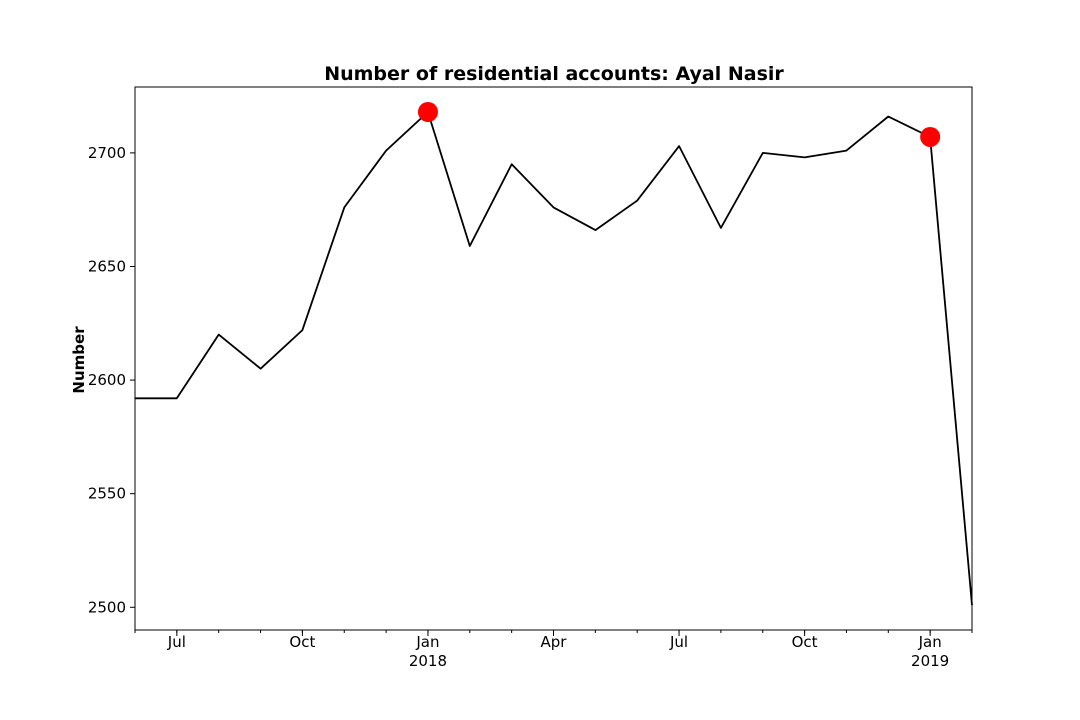 Image resolution: width=1080 pixels, height=720 pixels. I want to click on y-tick-label: 2550, so click(107, 494).